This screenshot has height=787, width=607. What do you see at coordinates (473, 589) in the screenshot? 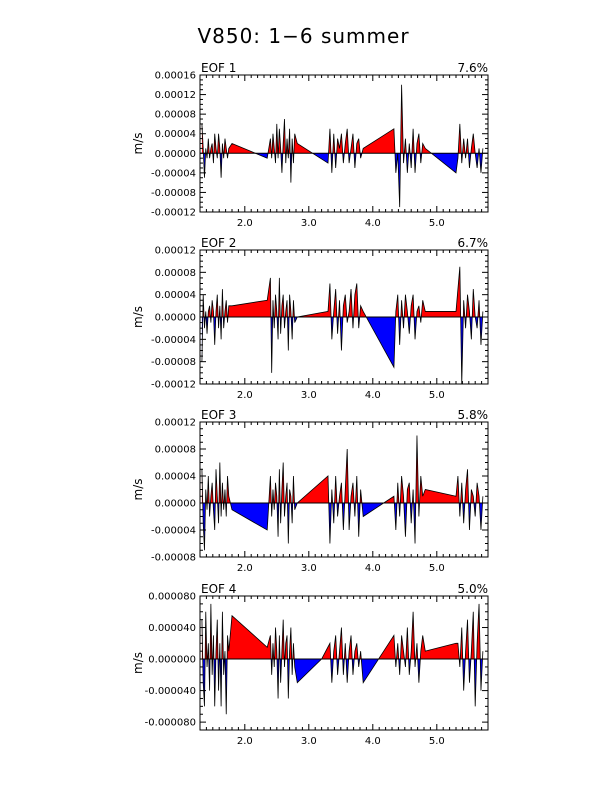
I see `variance-label: 5.0%` at bounding box center [473, 589].